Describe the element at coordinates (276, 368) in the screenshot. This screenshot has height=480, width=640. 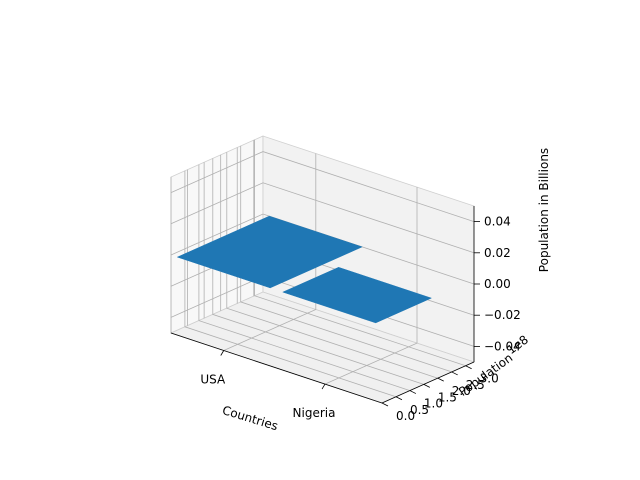
I see `x-axis-line` at that location.